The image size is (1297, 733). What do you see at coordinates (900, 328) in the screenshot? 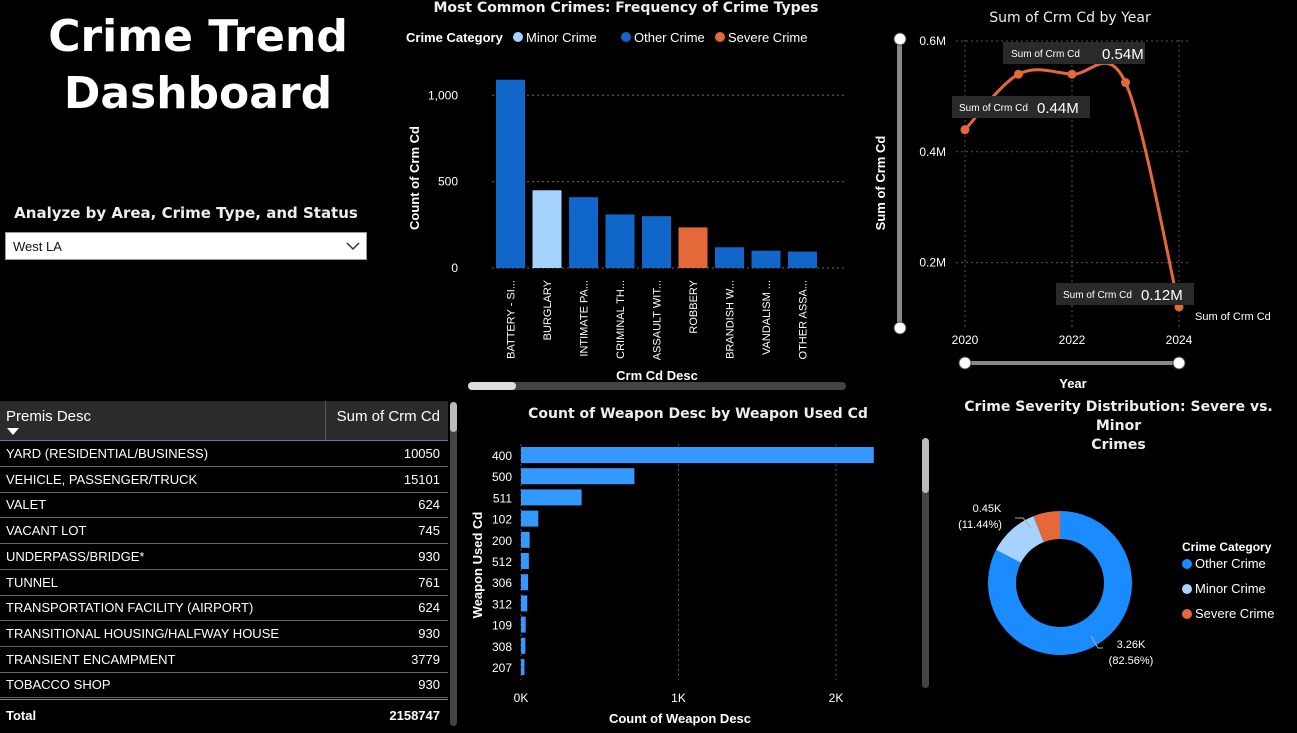
I see `slider-handle-bottom` at bounding box center [900, 328].